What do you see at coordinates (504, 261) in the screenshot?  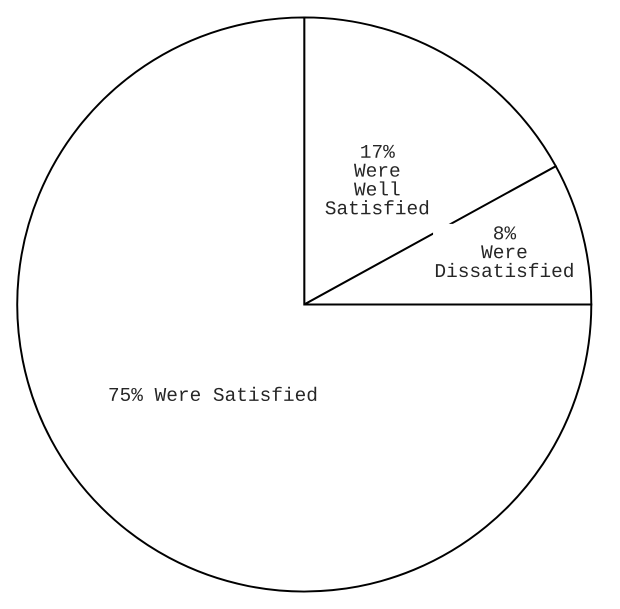 I see `slice-label: Were Dissatisfied` at bounding box center [504, 261].